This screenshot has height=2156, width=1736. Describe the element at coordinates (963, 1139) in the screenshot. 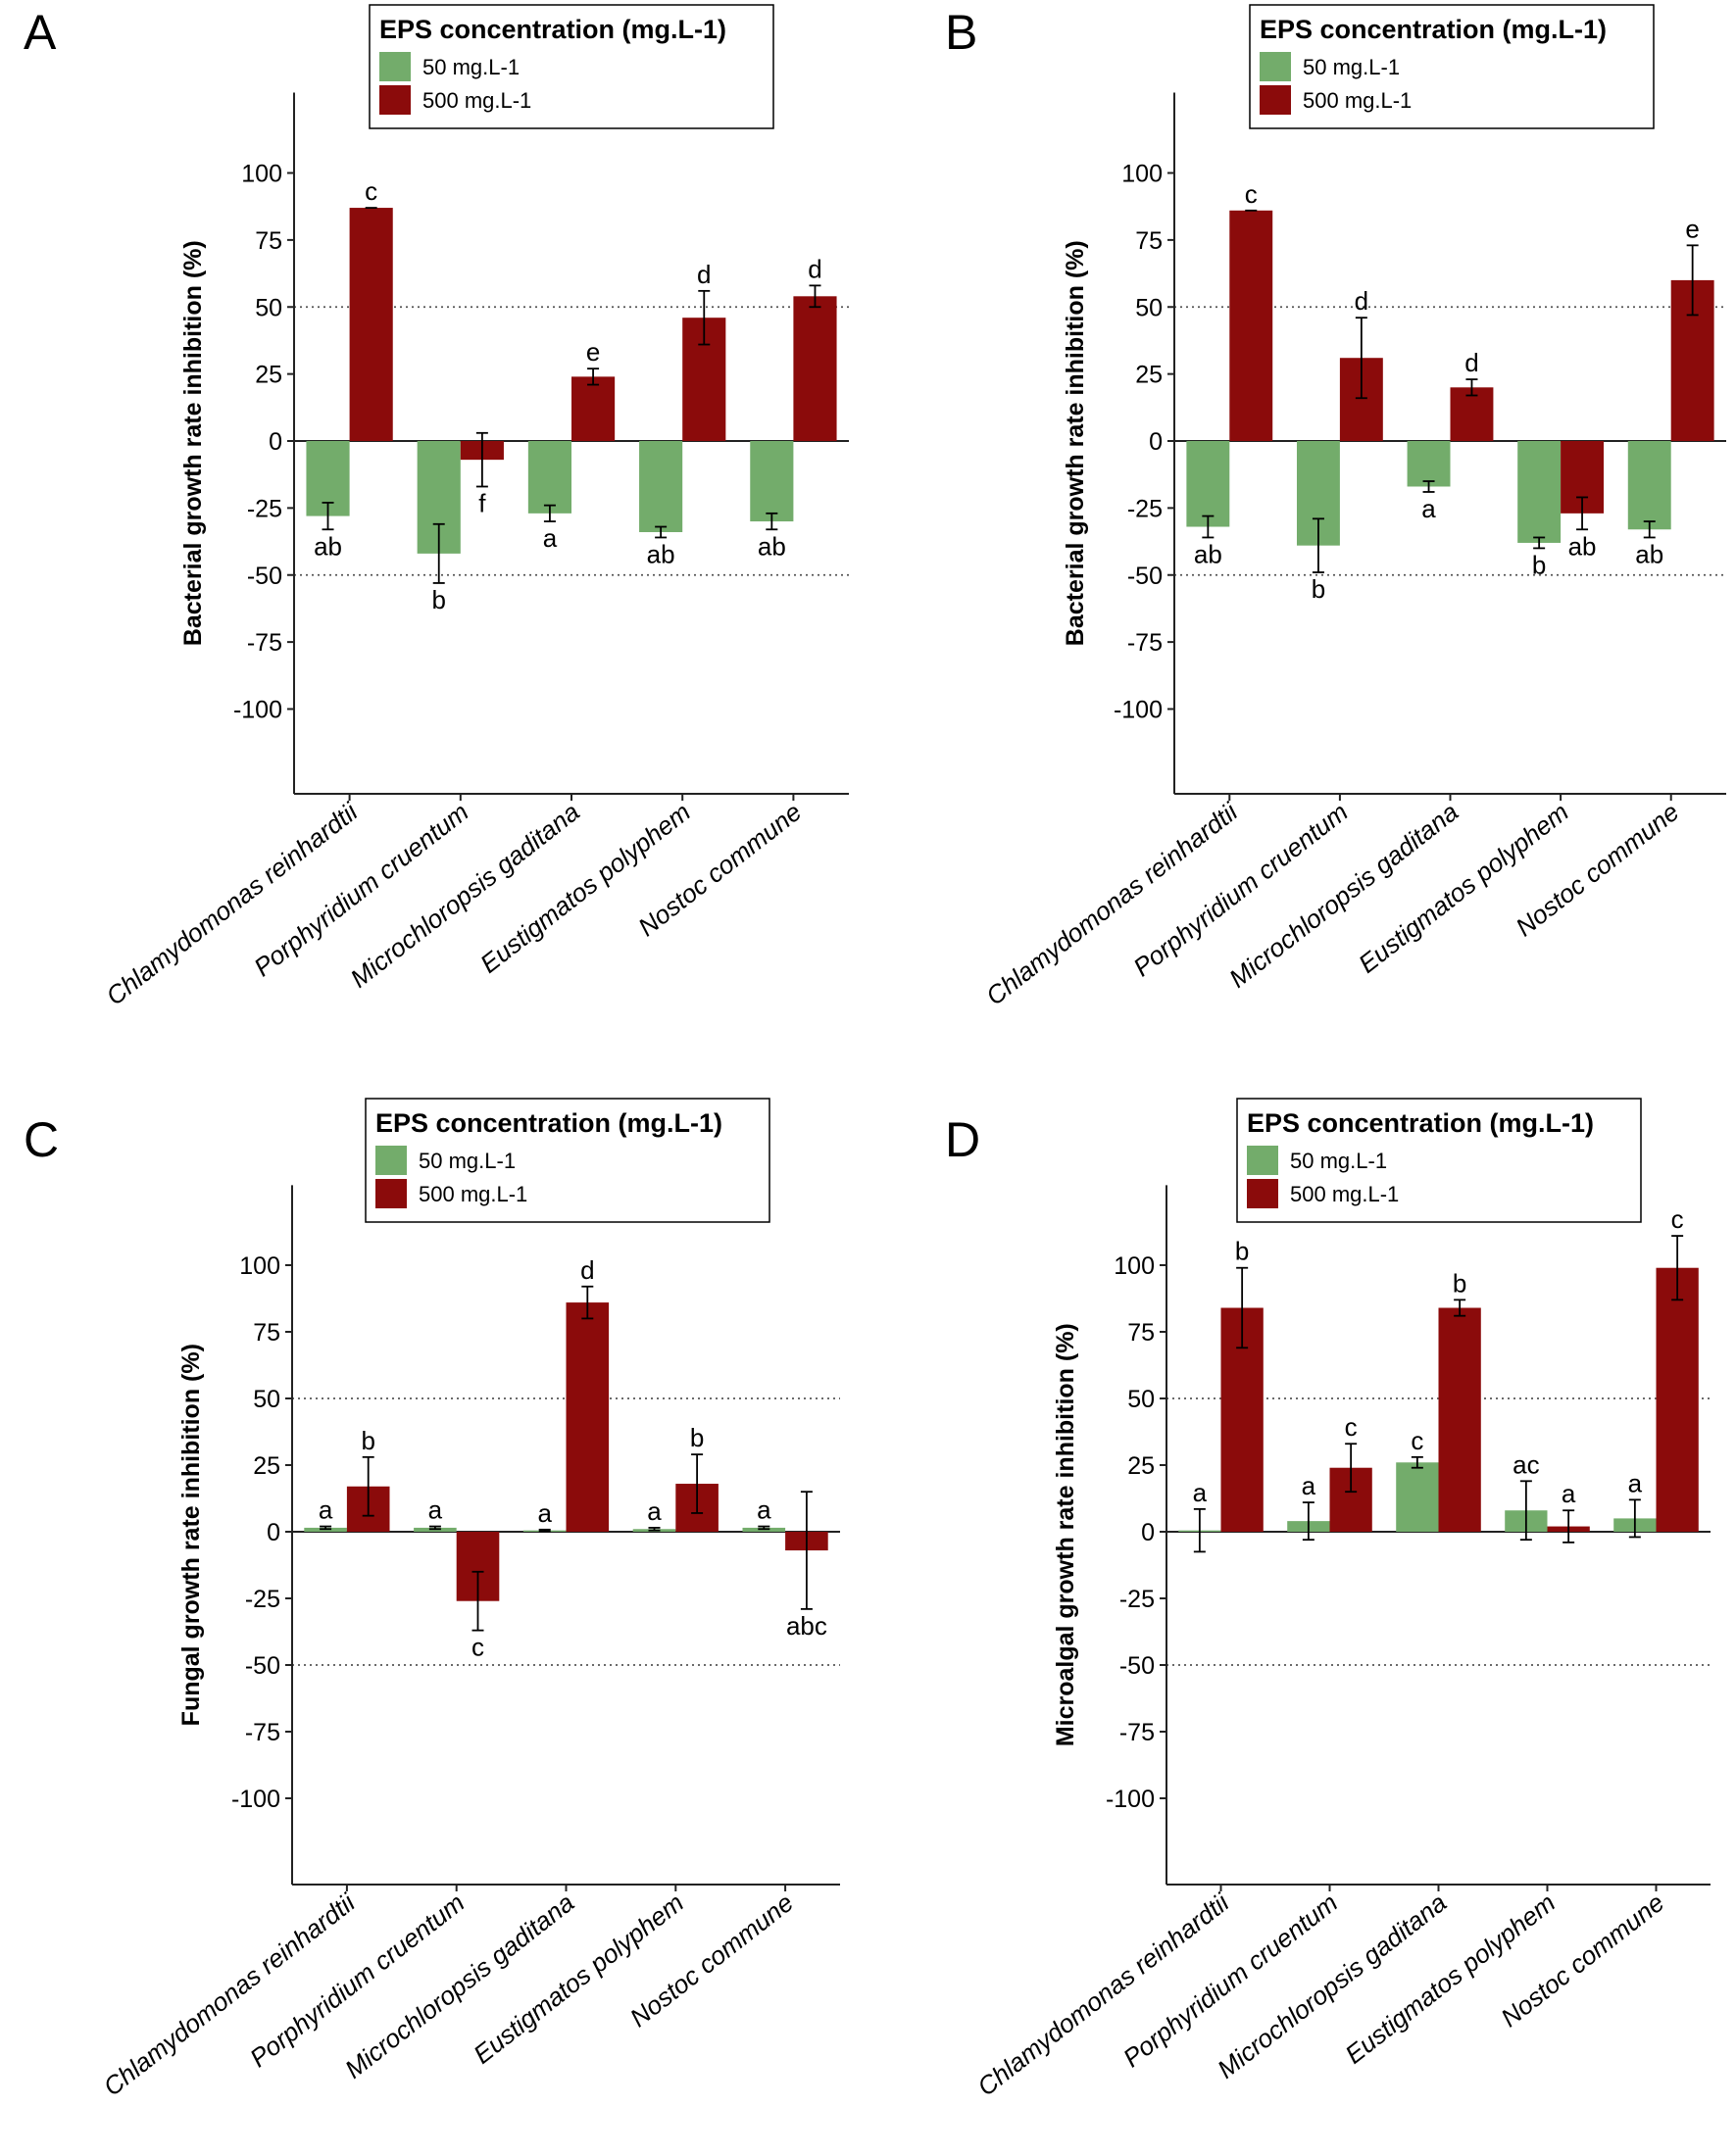

I see `panel-label: D` at that location.